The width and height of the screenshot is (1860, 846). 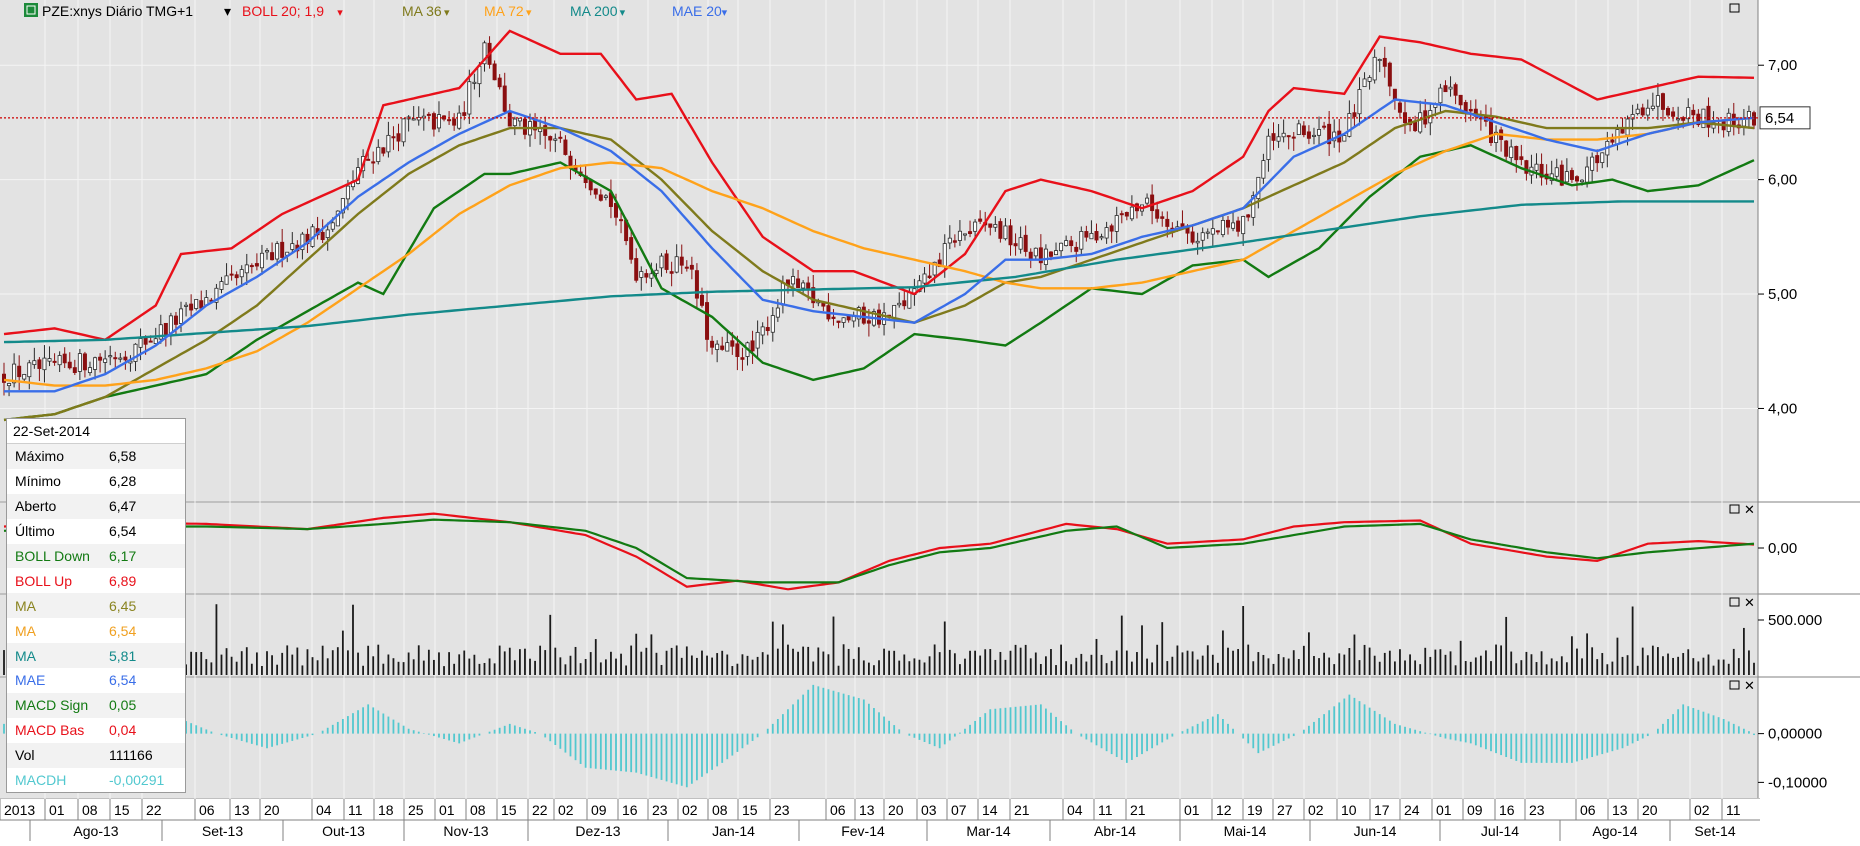 I want to click on info-row: MAE 6,54, so click(x=96, y=680).